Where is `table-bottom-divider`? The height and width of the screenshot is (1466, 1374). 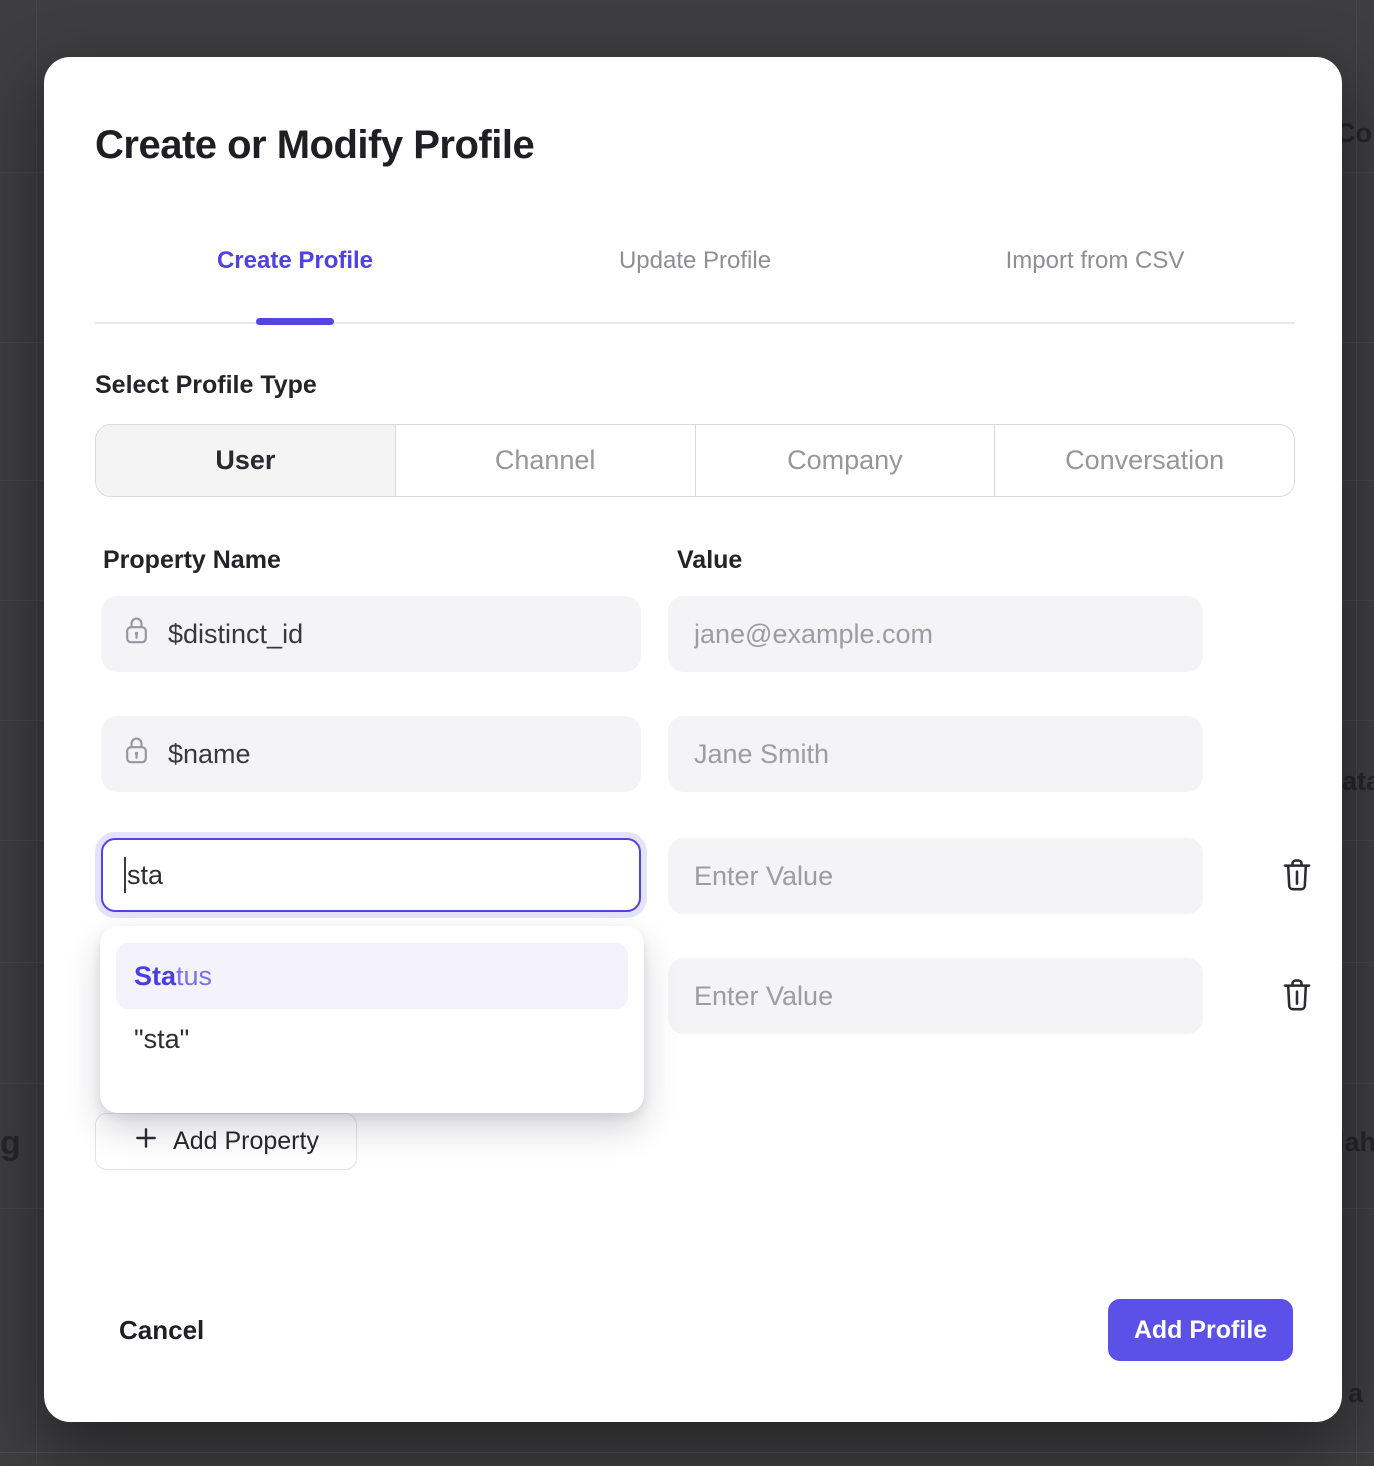
table-bottom-divider is located at coordinates (687, 1452).